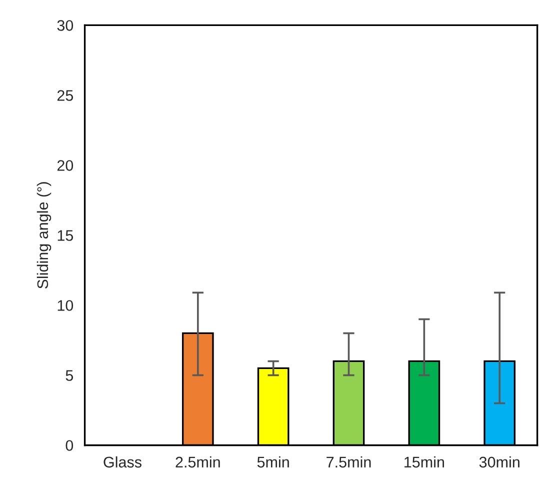 This screenshot has height=485, width=540. Describe the element at coordinates (65, 25) in the screenshot. I see `y-tick-label: 30` at that location.